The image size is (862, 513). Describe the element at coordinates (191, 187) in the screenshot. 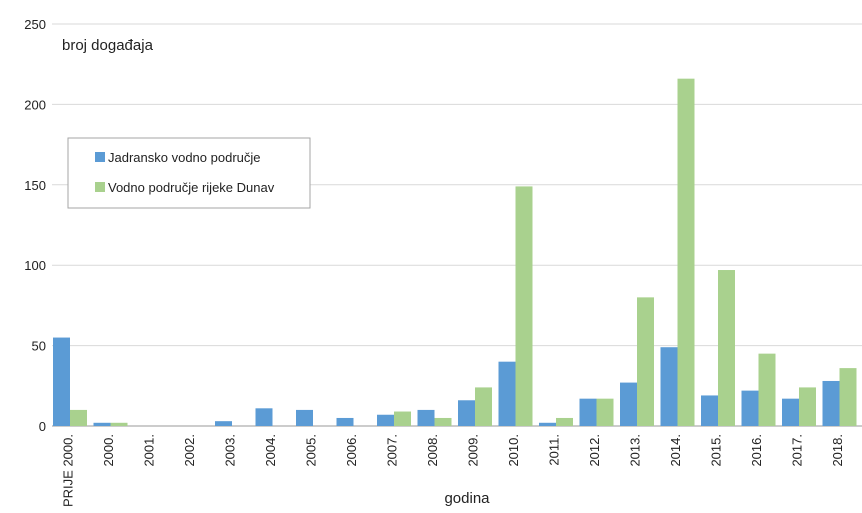

I see `legend-label: Vodno područje rijeke Dunav` at that location.